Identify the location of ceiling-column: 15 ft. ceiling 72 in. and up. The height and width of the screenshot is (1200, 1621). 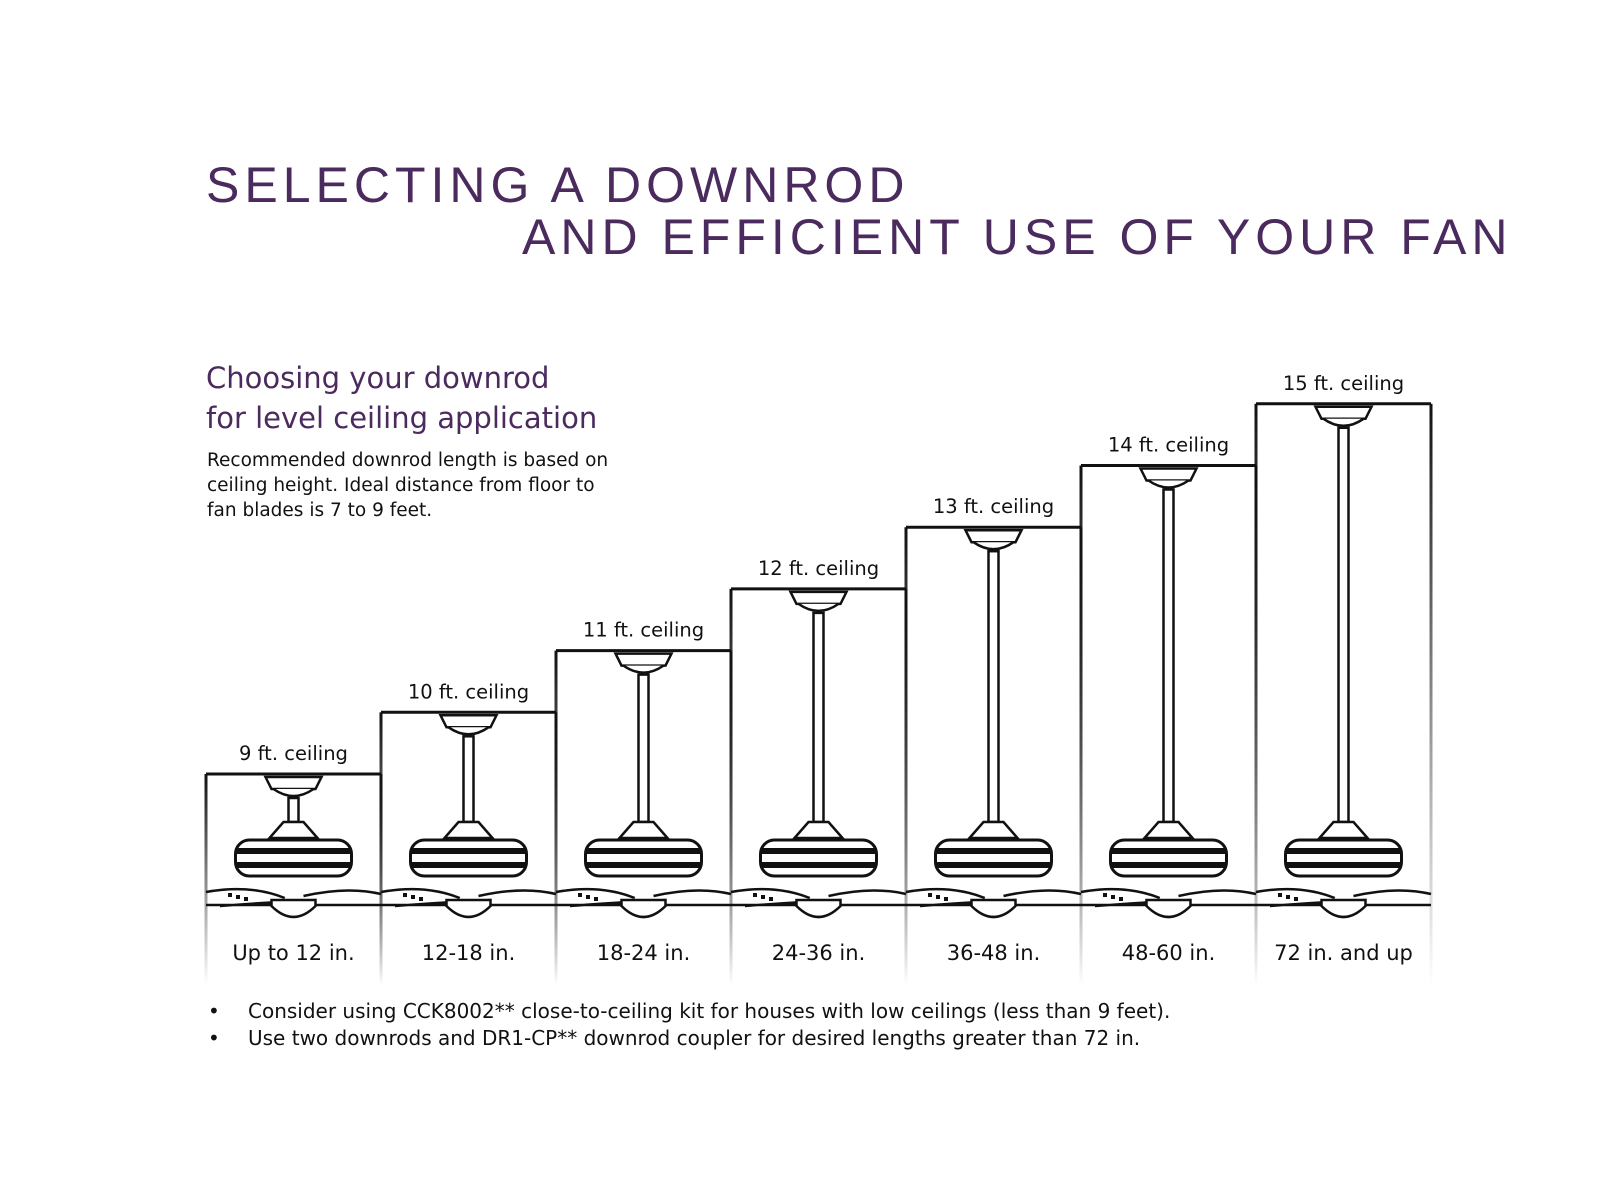
(1343, 678).